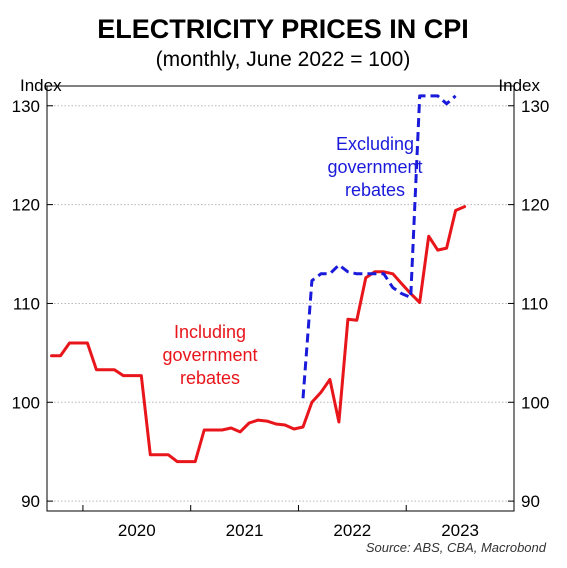  What do you see at coordinates (26, 402) in the screenshot?
I see `left-tick-label-100: 100` at bounding box center [26, 402].